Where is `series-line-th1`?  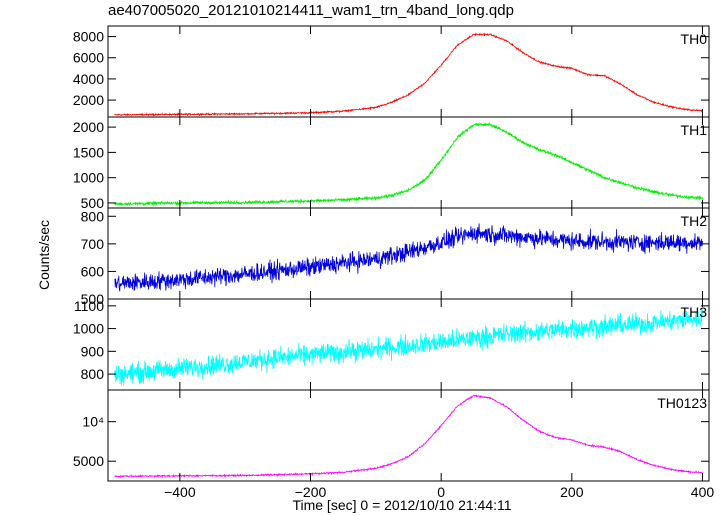
series-line-th1 is located at coordinates (408, 164).